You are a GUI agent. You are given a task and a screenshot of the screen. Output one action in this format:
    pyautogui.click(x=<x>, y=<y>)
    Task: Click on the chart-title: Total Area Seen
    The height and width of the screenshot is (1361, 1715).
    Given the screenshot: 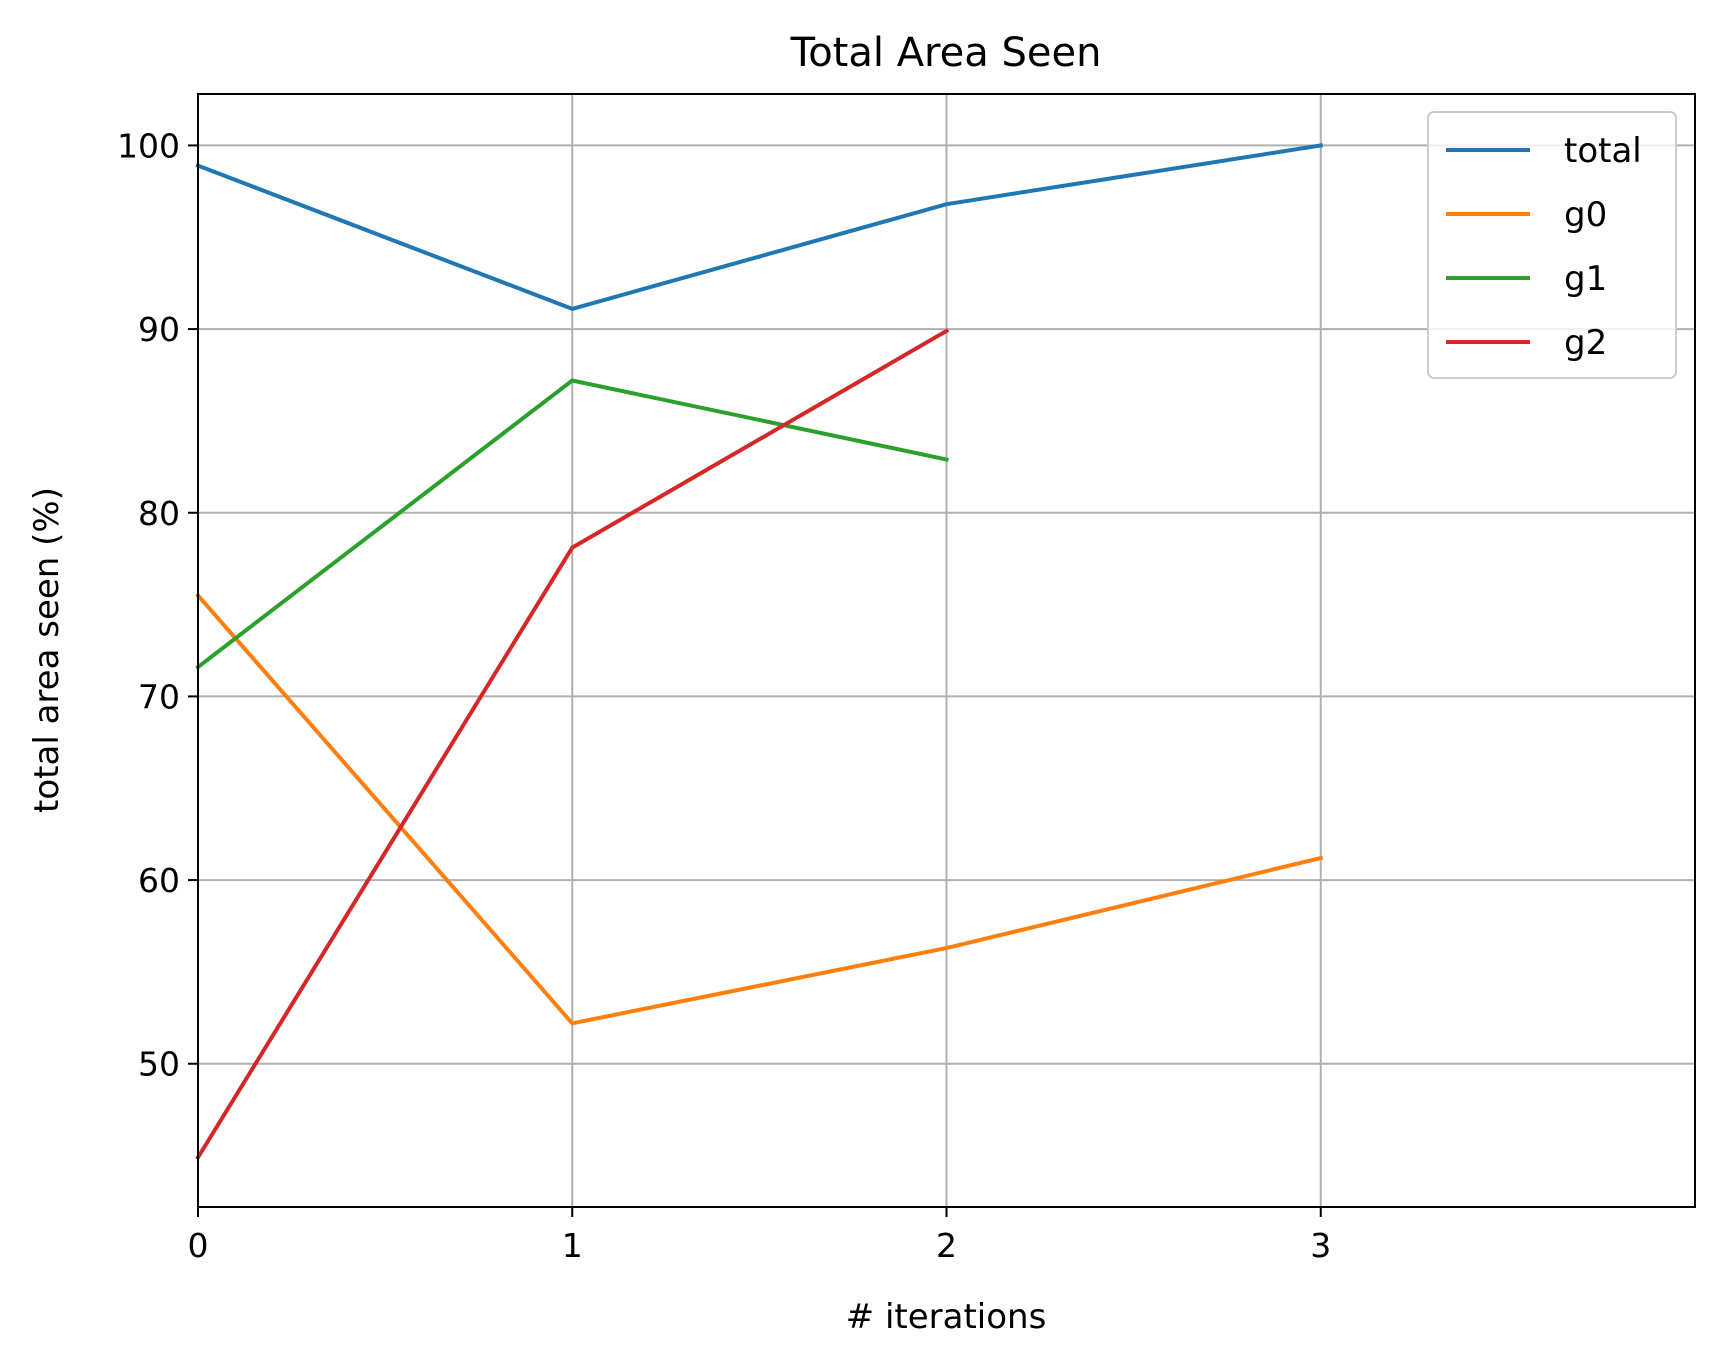 What is the action you would take?
    pyautogui.click(x=946, y=53)
    